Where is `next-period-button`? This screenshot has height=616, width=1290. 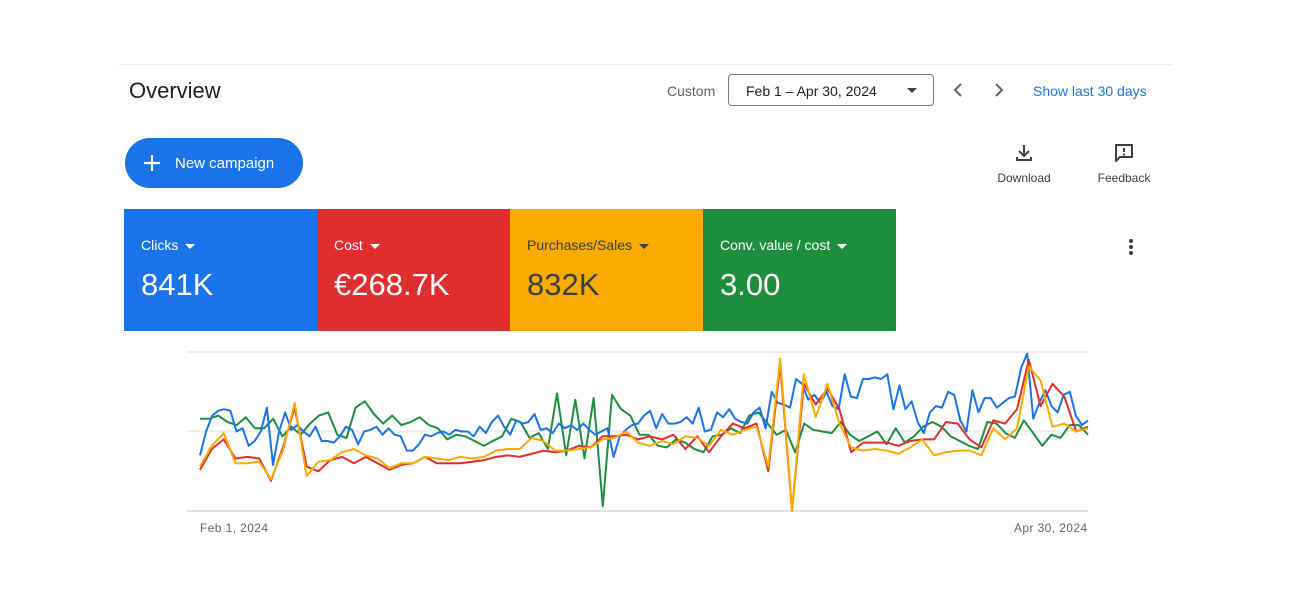
next-period-button is located at coordinates (999, 90).